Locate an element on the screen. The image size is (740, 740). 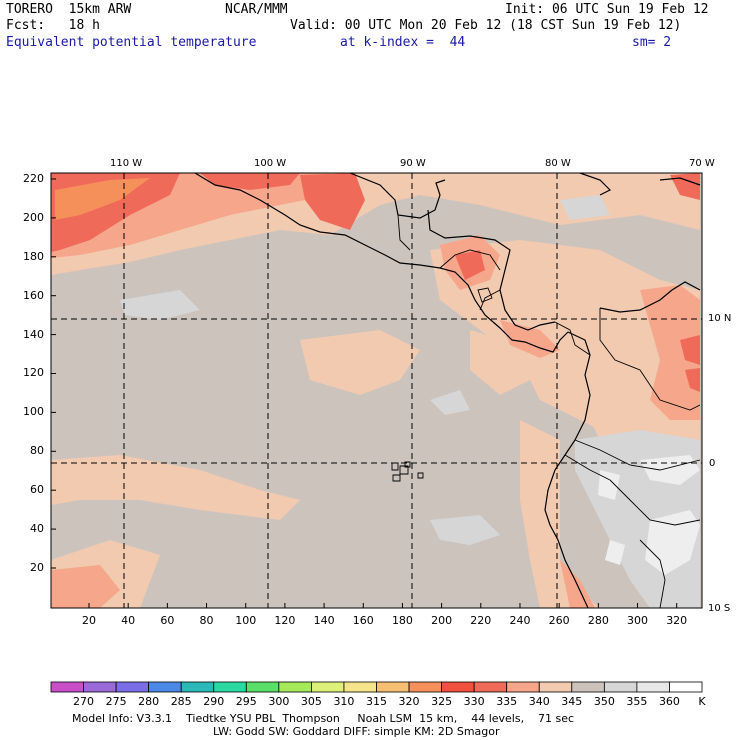
colorbar-label: 300 is located at coordinates (279, 701).